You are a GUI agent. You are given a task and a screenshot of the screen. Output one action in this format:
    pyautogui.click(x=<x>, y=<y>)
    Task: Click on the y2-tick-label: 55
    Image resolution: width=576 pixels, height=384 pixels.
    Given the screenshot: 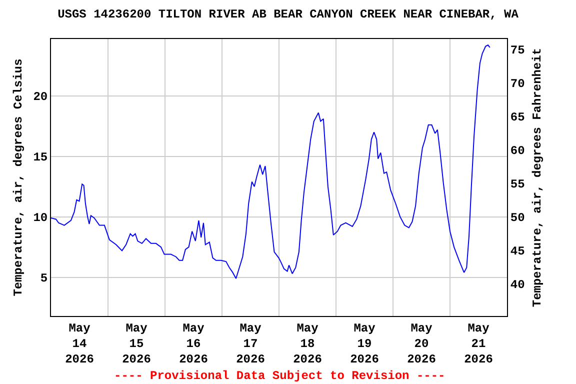 What is the action you would take?
    pyautogui.click(x=517, y=184)
    